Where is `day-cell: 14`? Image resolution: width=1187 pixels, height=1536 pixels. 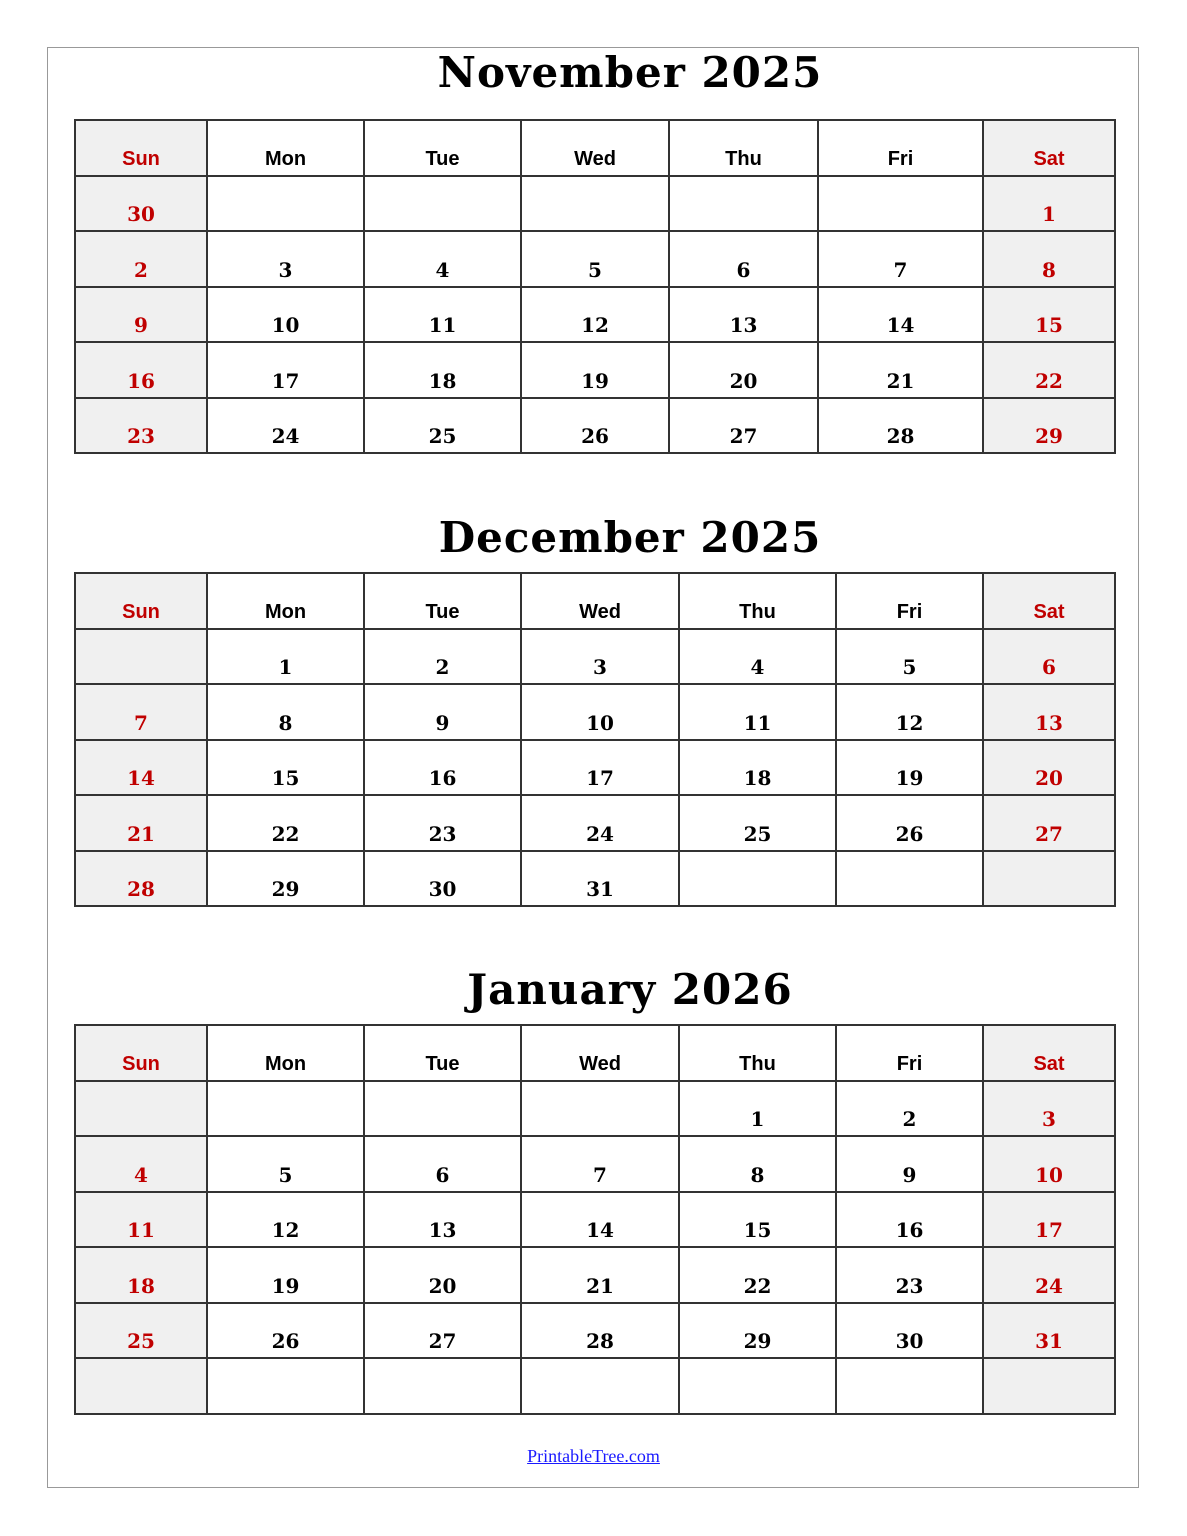
day-cell: 14 is located at coordinates (141, 767).